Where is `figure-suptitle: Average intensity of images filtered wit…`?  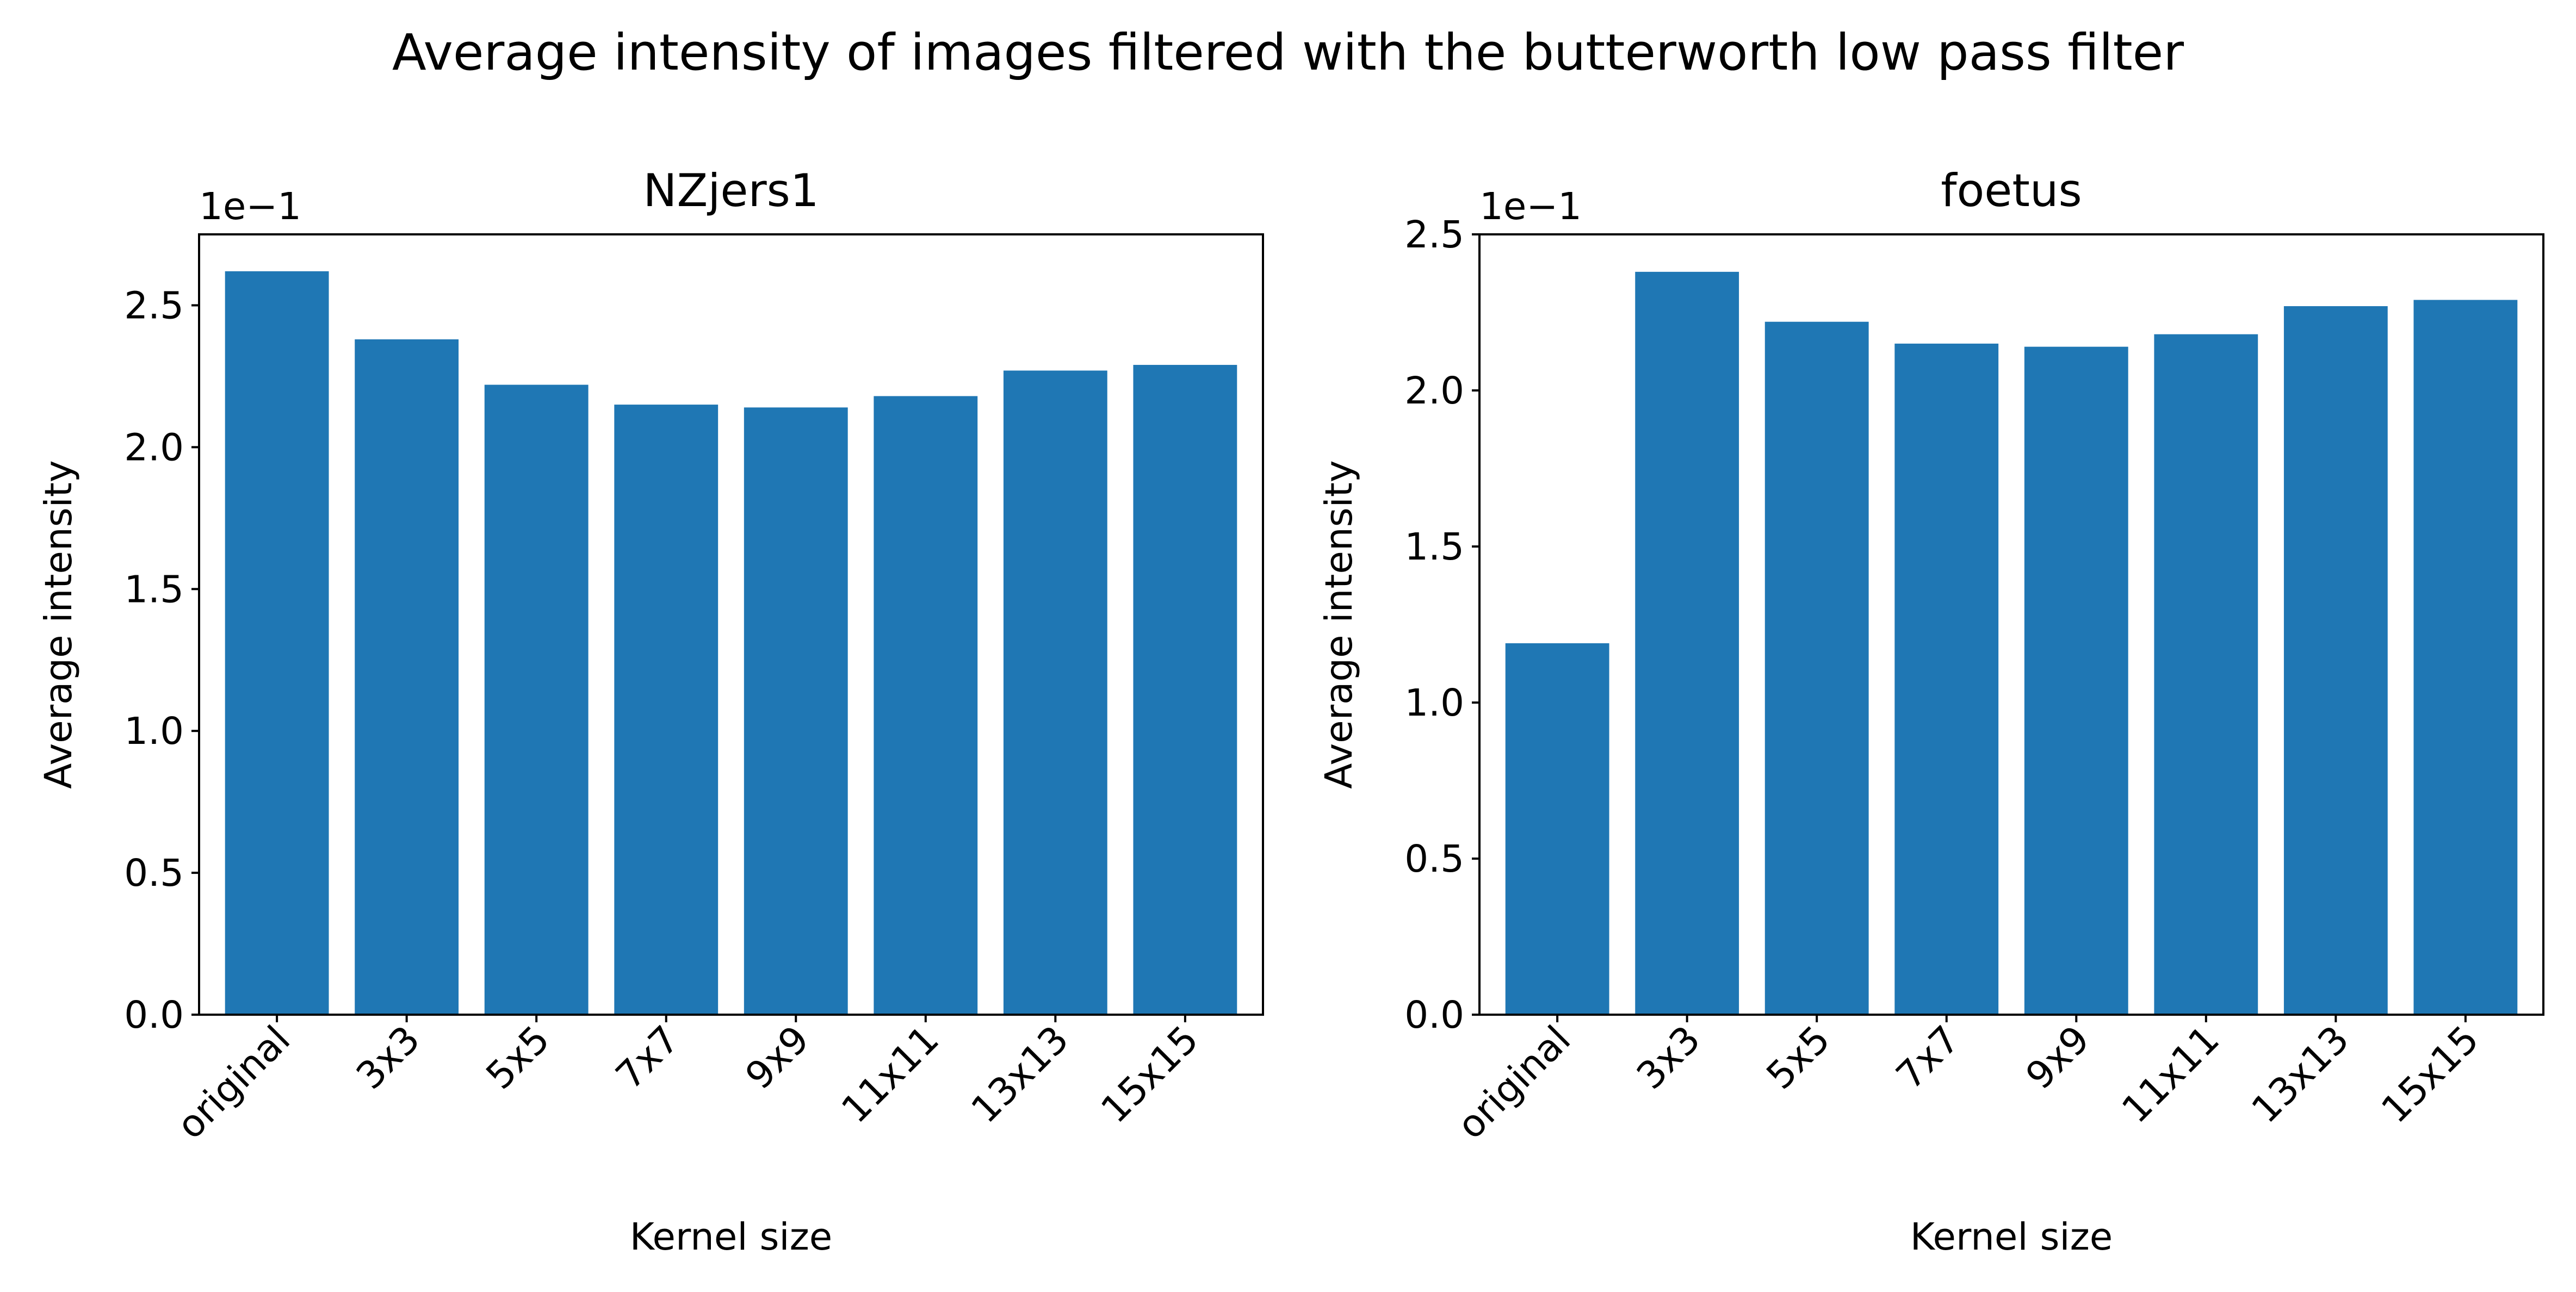 figure-suptitle: Average intensity of images filtered wit… is located at coordinates (1288, 52).